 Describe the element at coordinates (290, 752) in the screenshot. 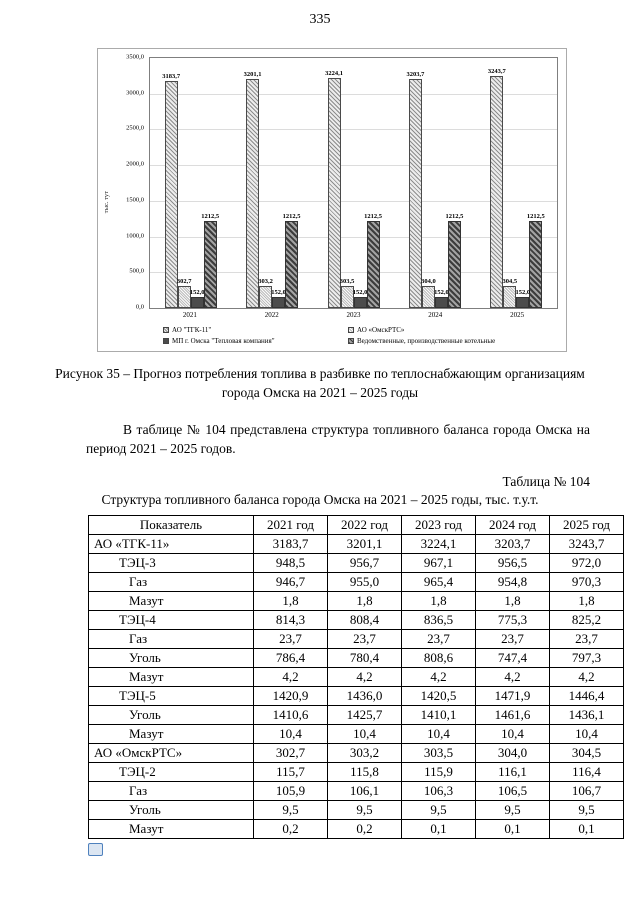

I see `table-cell: 302,7` at that location.